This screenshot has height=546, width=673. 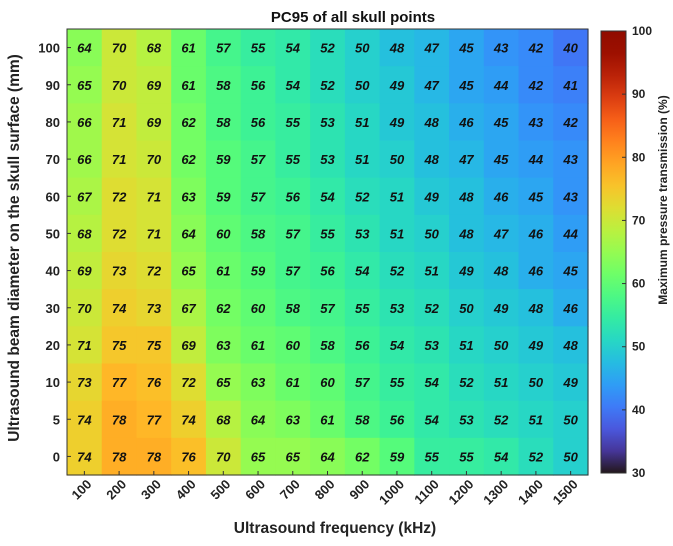 I want to click on cell-value-label: 44, so click(x=501, y=85).